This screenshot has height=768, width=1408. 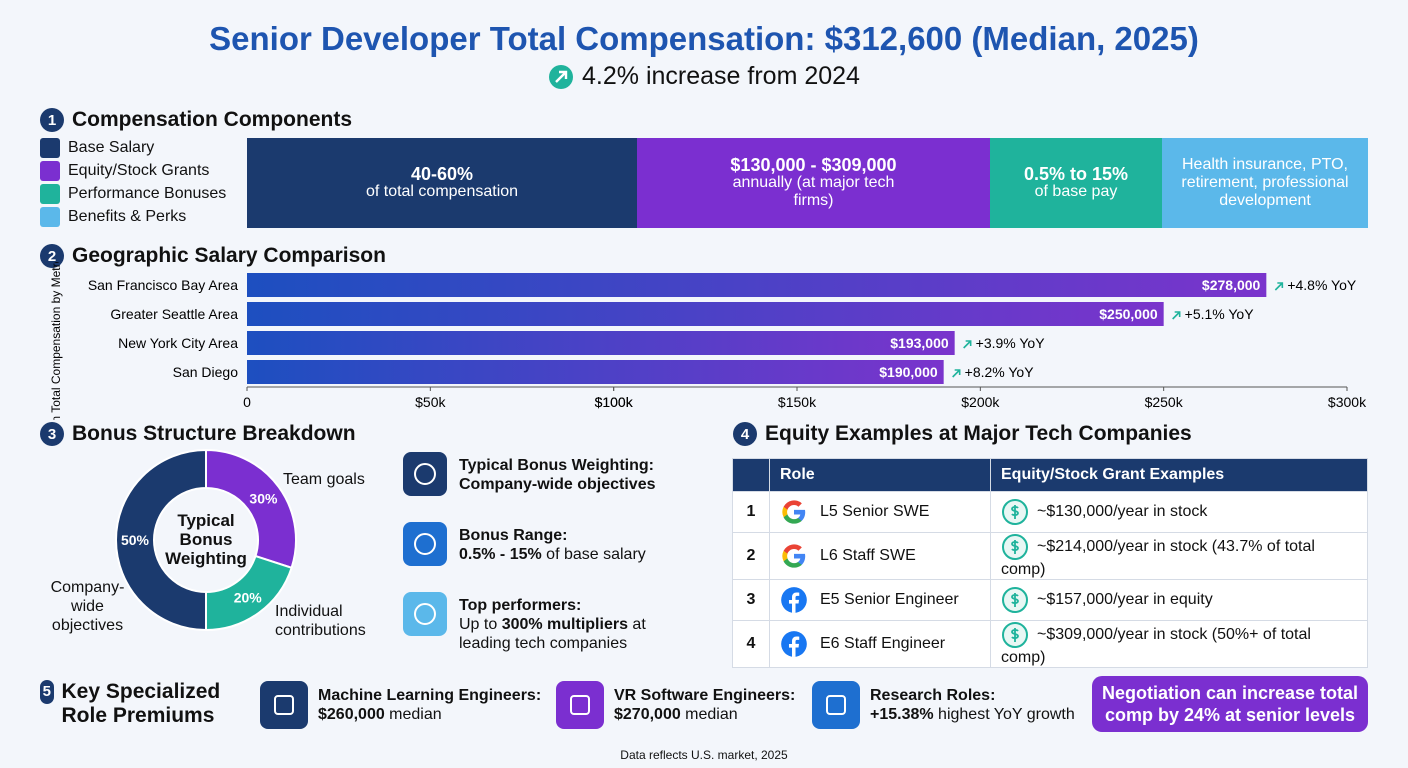 What do you see at coordinates (248, 597) in the screenshot?
I see `slice-value-label: 20%` at bounding box center [248, 597].